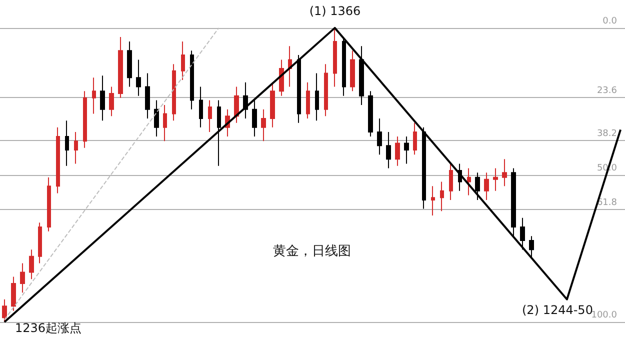  Describe the element at coordinates (610, 21) in the screenshot. I see `y-tick-label: 0.0` at that location.